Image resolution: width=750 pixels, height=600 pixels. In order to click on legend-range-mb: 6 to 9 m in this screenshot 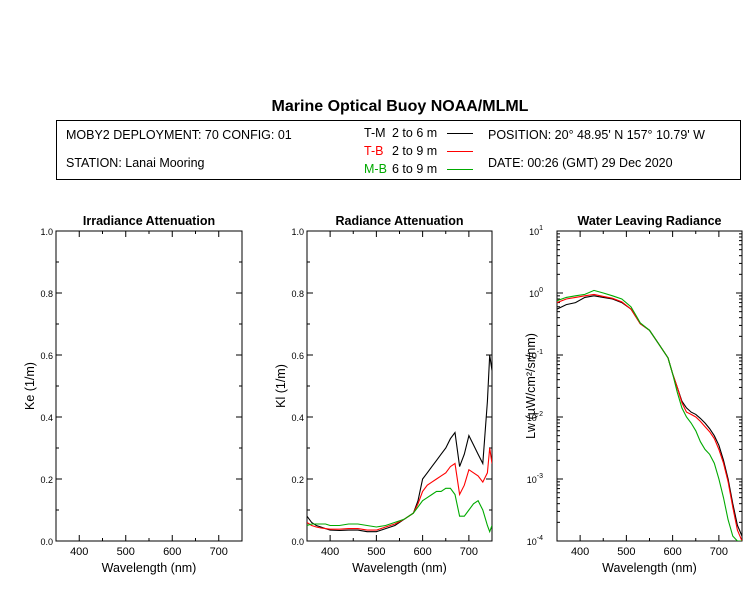, I will do `click(415, 169)`.